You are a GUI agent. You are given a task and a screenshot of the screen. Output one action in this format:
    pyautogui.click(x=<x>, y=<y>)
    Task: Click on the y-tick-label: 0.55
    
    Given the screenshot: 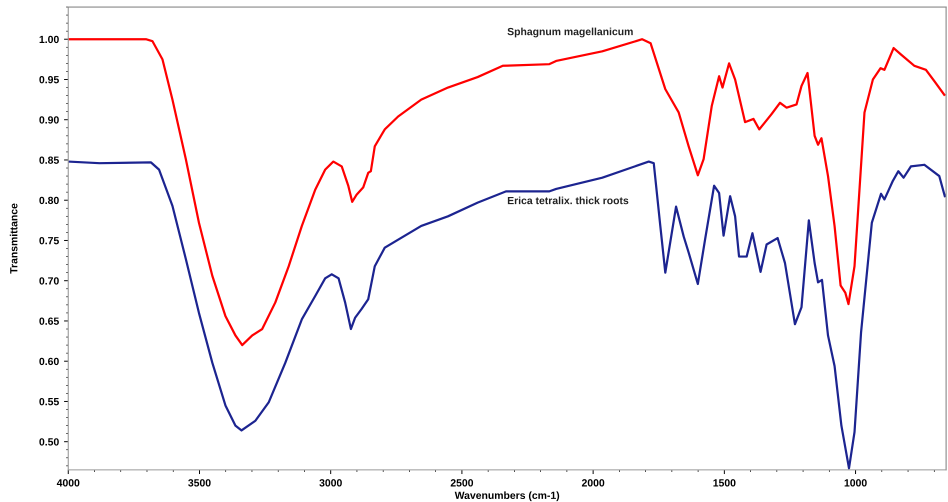 What is the action you would take?
    pyautogui.click(x=49, y=402)
    